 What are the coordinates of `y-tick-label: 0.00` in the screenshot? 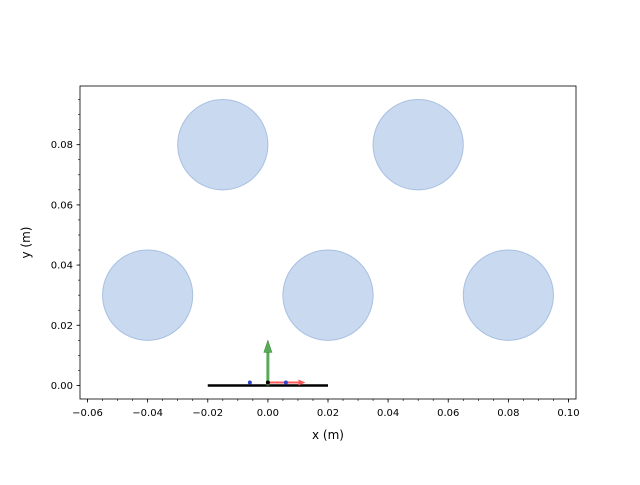 It's located at (62, 386).